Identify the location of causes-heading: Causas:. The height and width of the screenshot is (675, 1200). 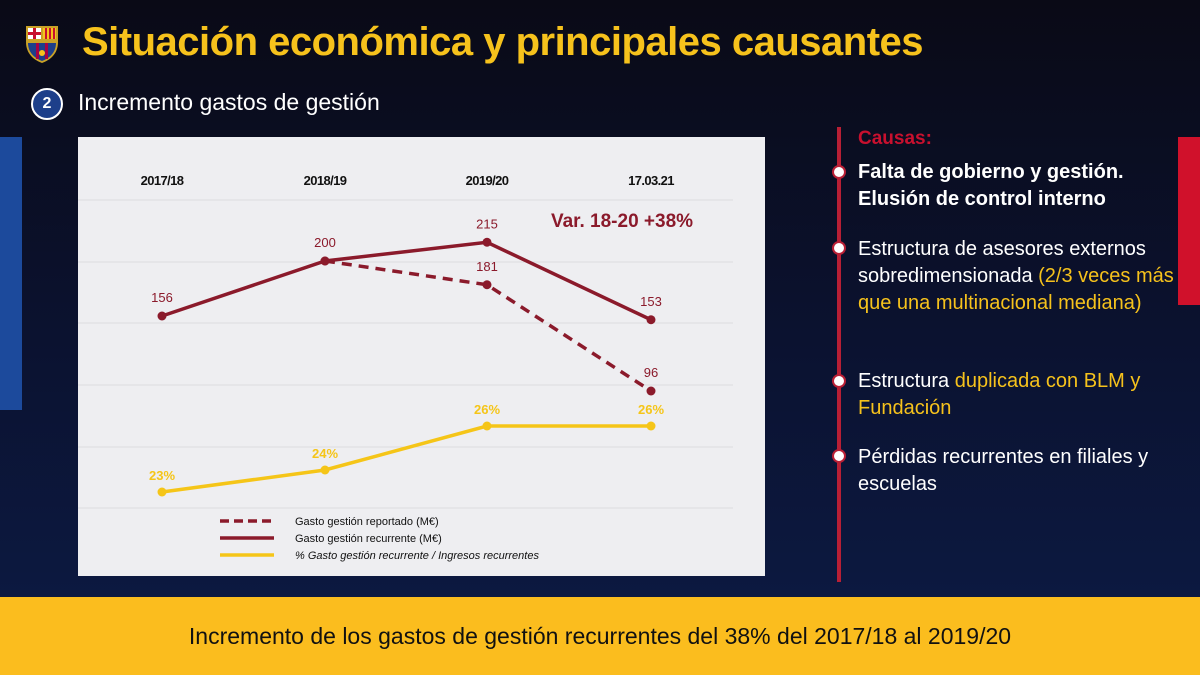
(895, 138).